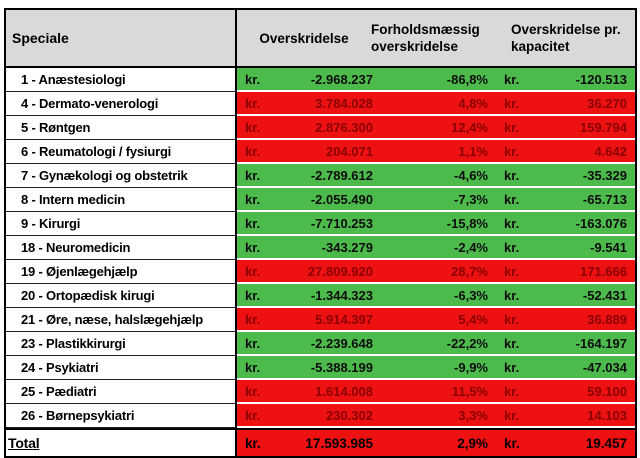 This screenshot has width=640, height=458. Describe the element at coordinates (604, 295) in the screenshot. I see `per-capacity-value: -52.431` at that location.